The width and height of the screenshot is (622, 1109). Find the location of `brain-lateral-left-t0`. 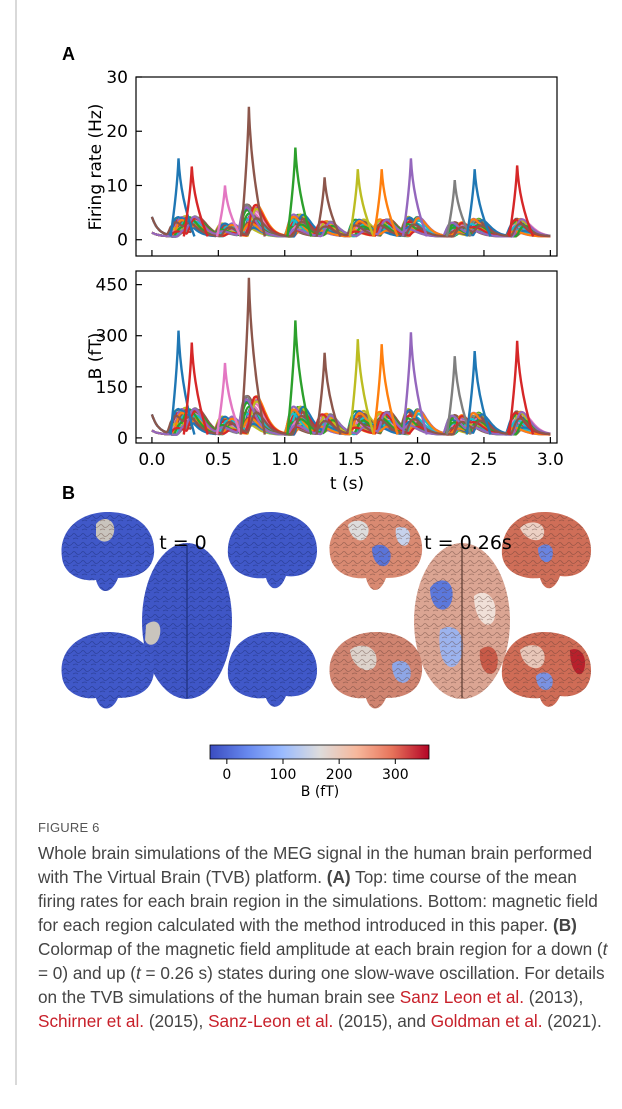

brain-lateral-left-t0 is located at coordinates (108, 552).